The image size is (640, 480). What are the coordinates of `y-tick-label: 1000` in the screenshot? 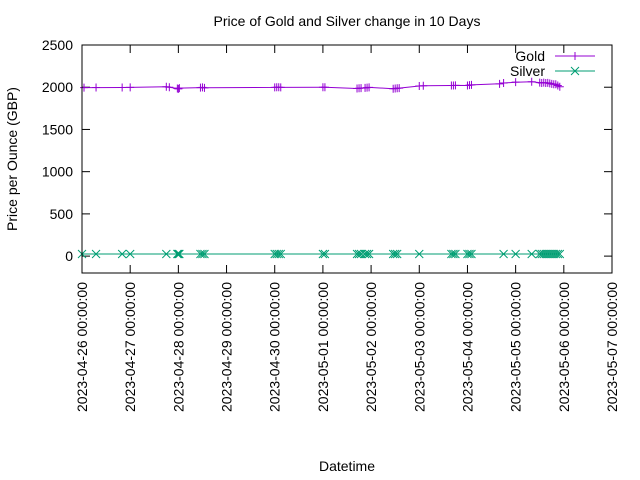 It's located at (57, 172).